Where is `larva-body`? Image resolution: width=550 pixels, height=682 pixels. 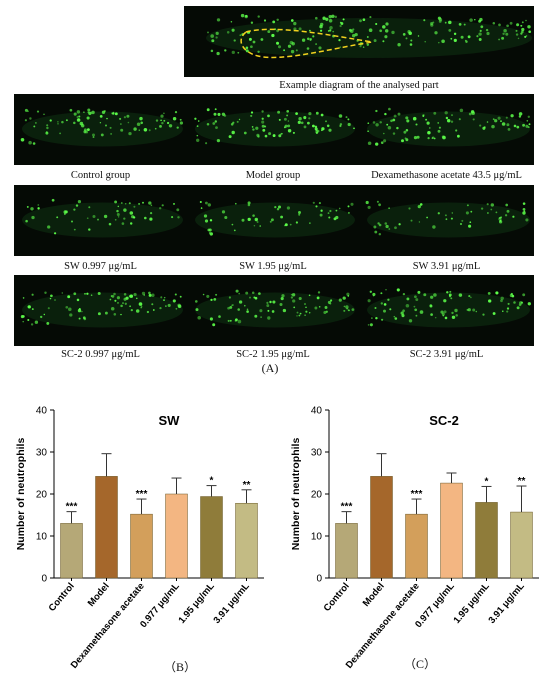
larva-body is located at coordinates (275, 129).